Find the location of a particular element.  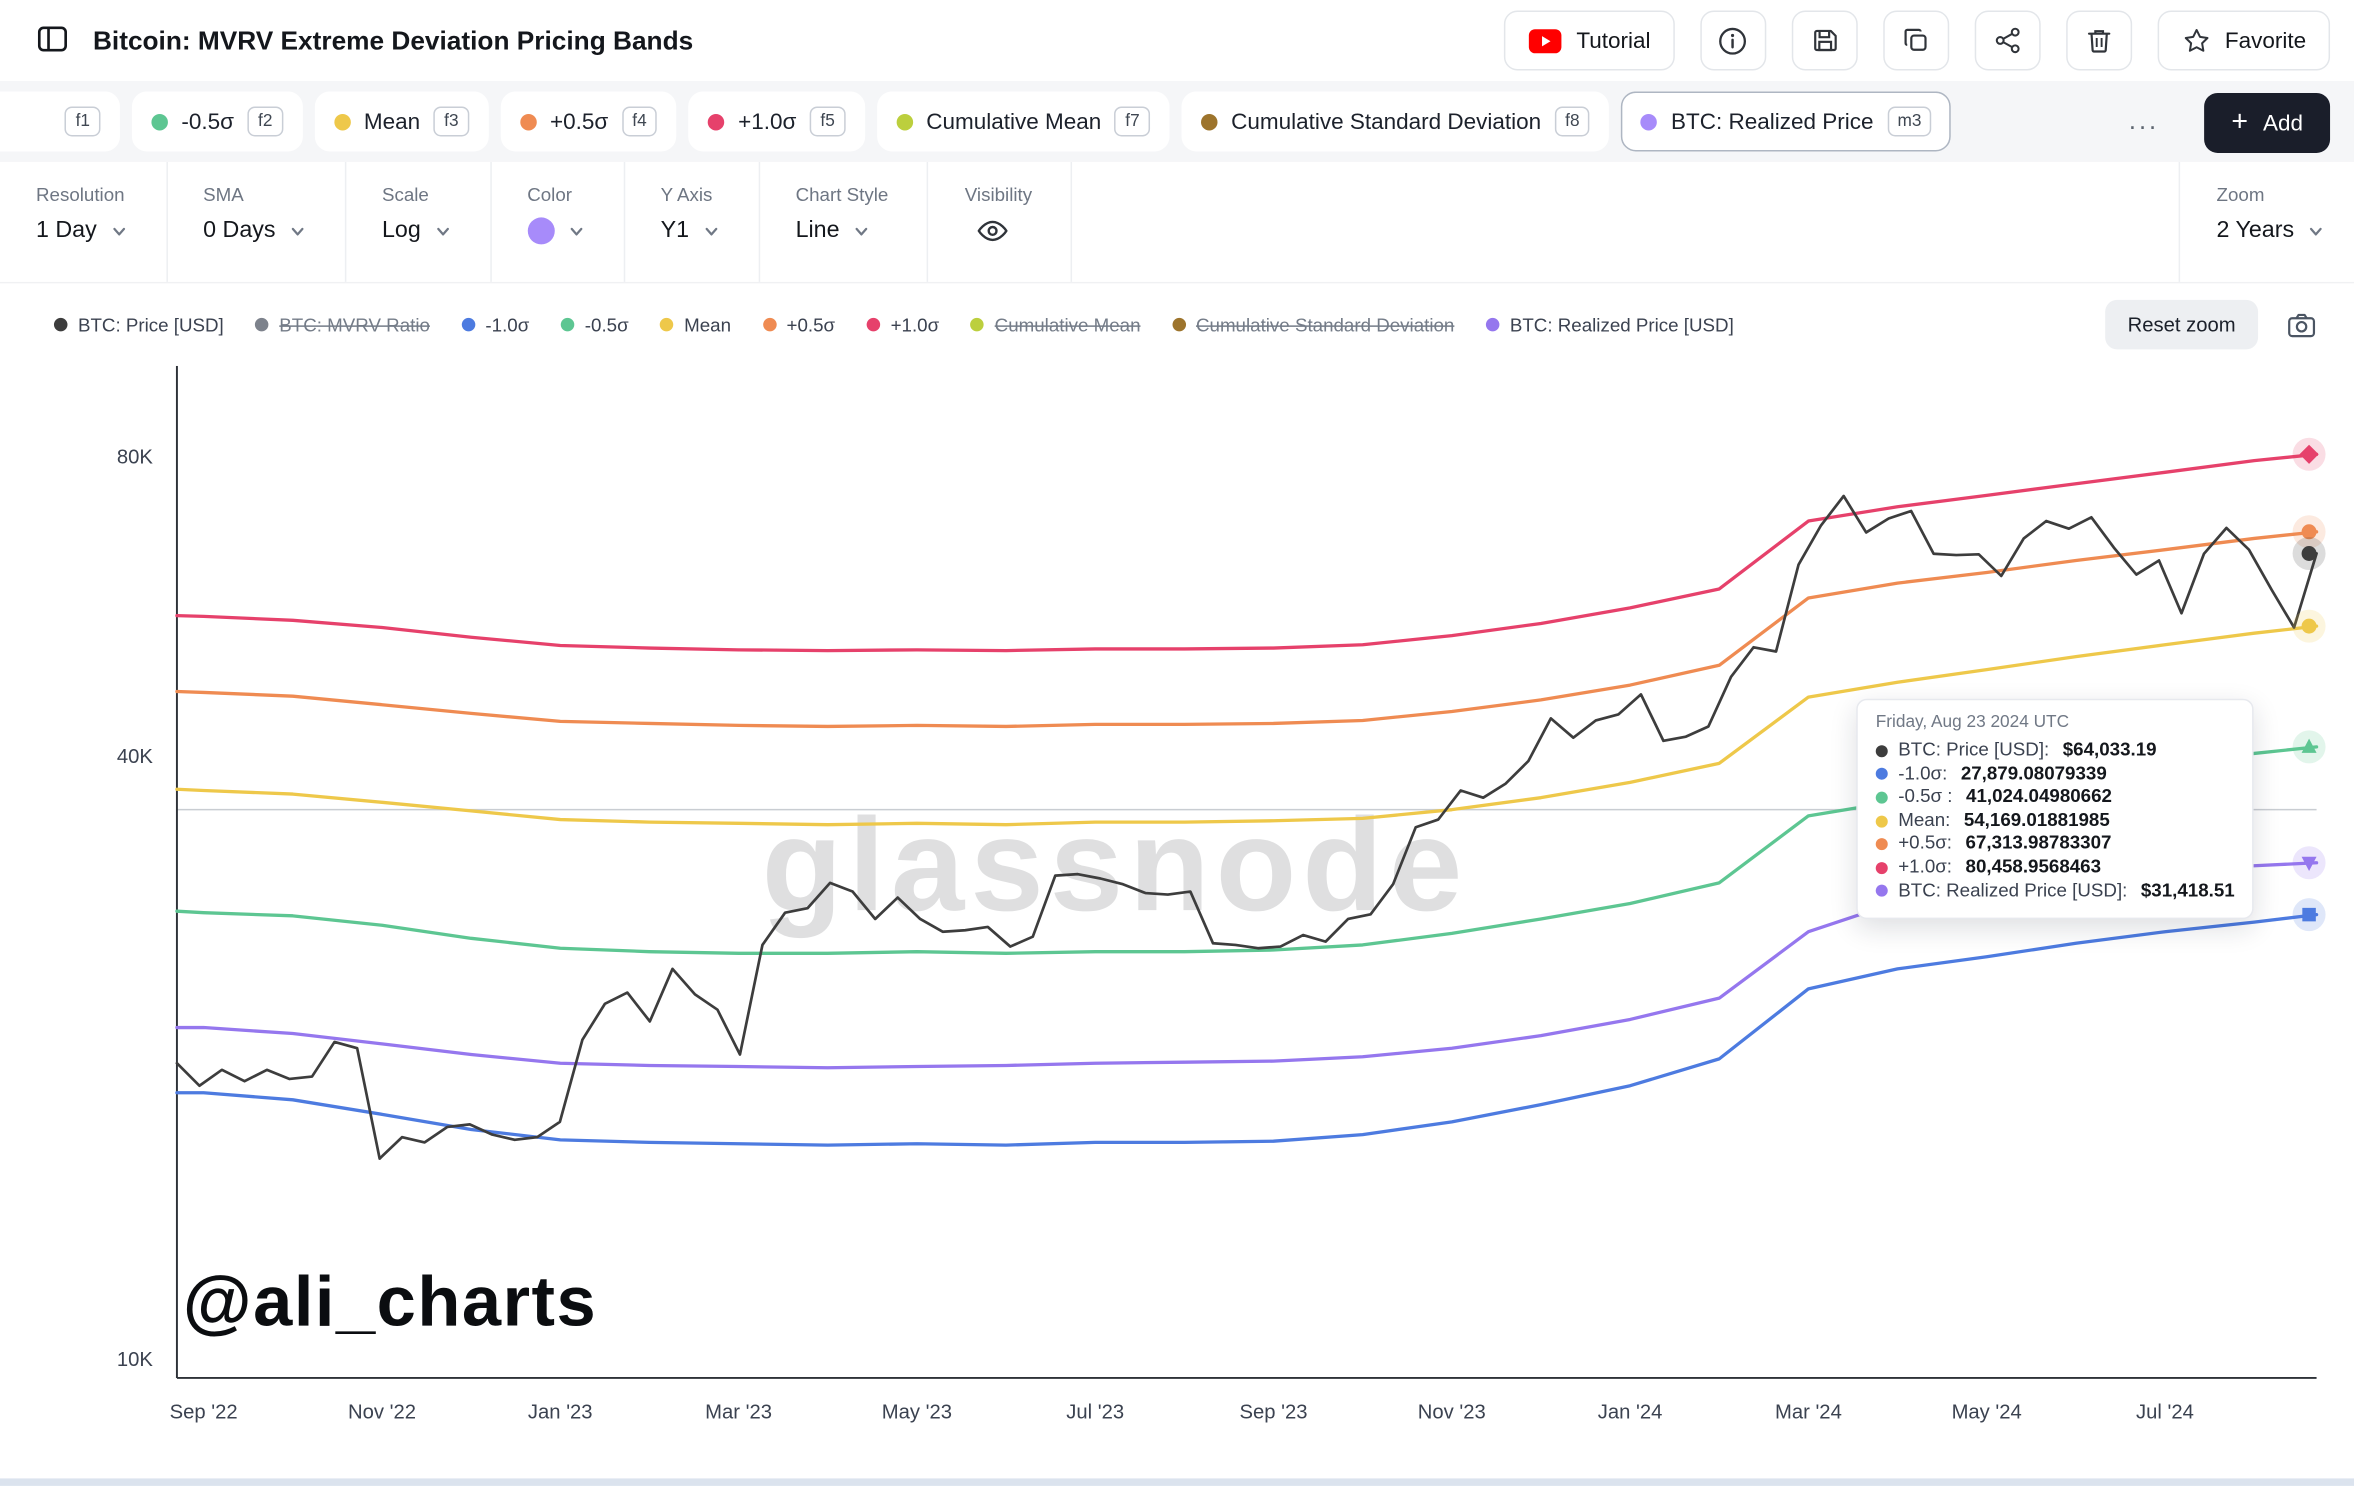

trash-icon is located at coordinates (2099, 40).